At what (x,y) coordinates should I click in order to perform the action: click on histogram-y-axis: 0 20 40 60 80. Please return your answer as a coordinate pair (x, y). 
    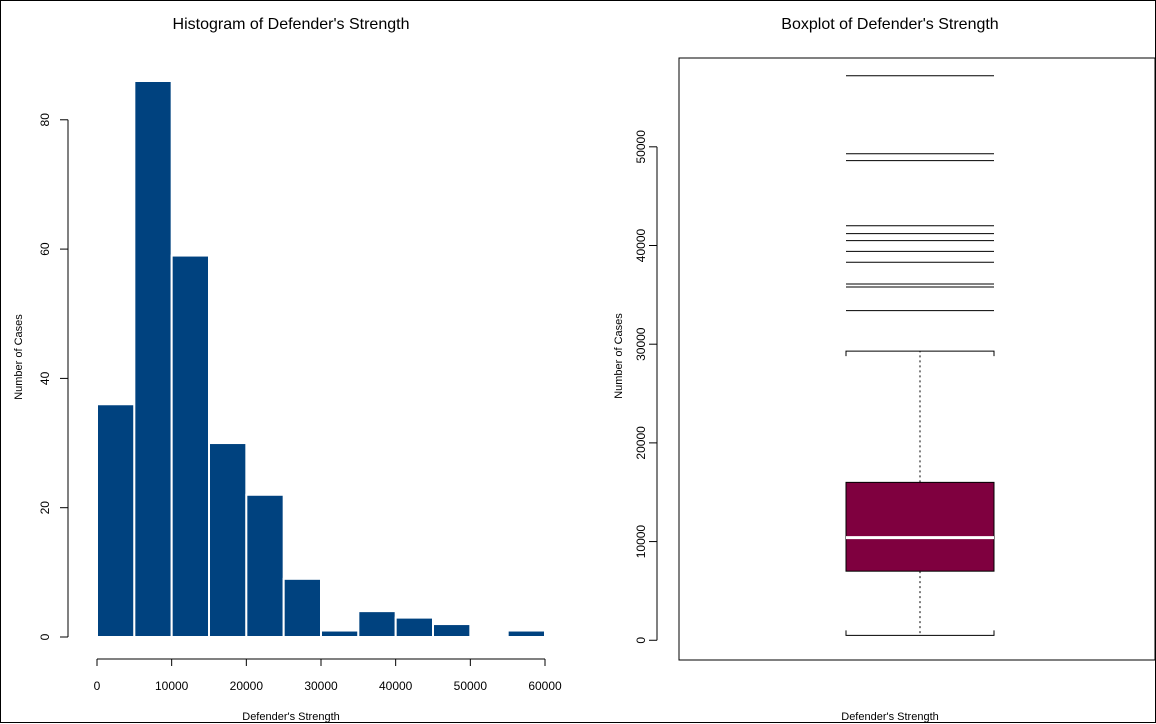
    Looking at the image, I should click on (53, 376).